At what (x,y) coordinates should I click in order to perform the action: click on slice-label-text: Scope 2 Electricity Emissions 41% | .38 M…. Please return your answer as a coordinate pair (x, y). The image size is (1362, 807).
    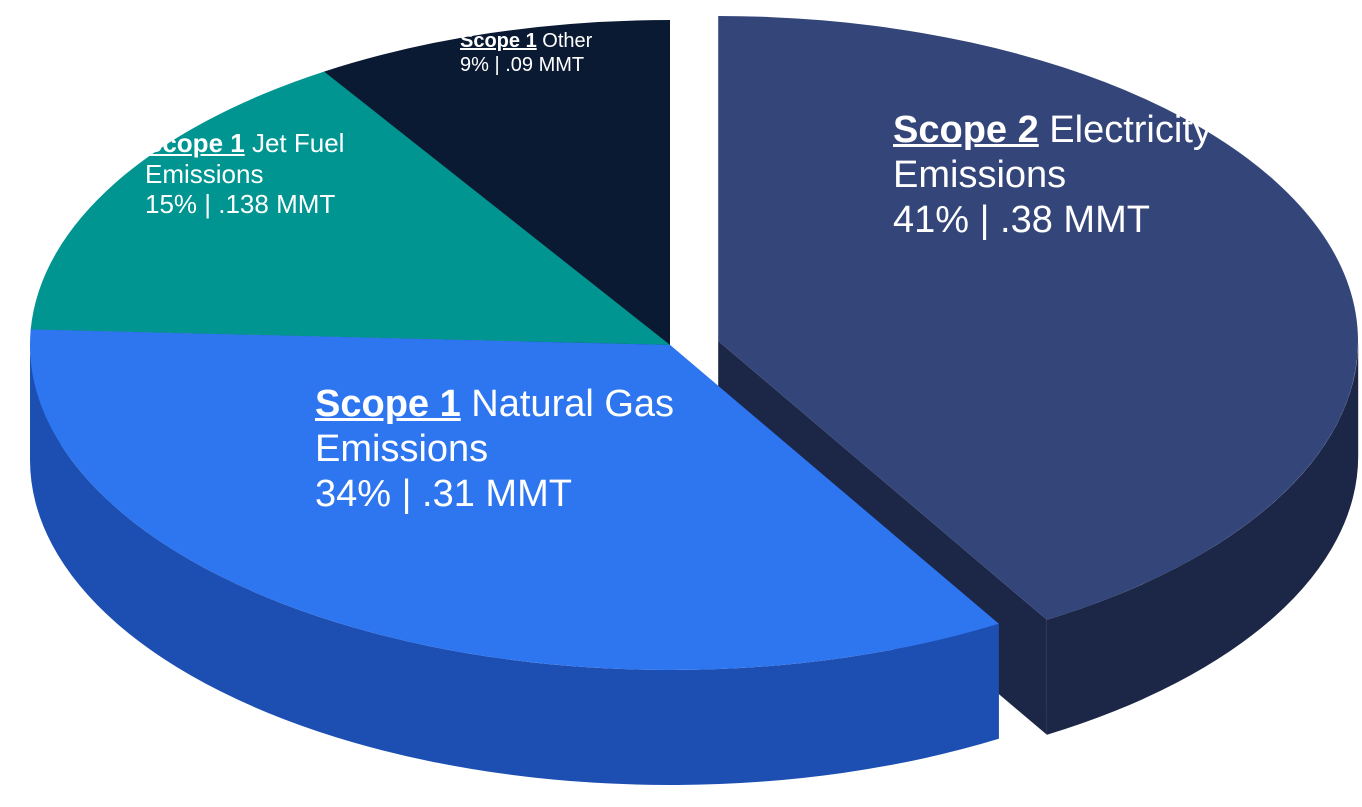
    Looking at the image, I should click on (1063, 175).